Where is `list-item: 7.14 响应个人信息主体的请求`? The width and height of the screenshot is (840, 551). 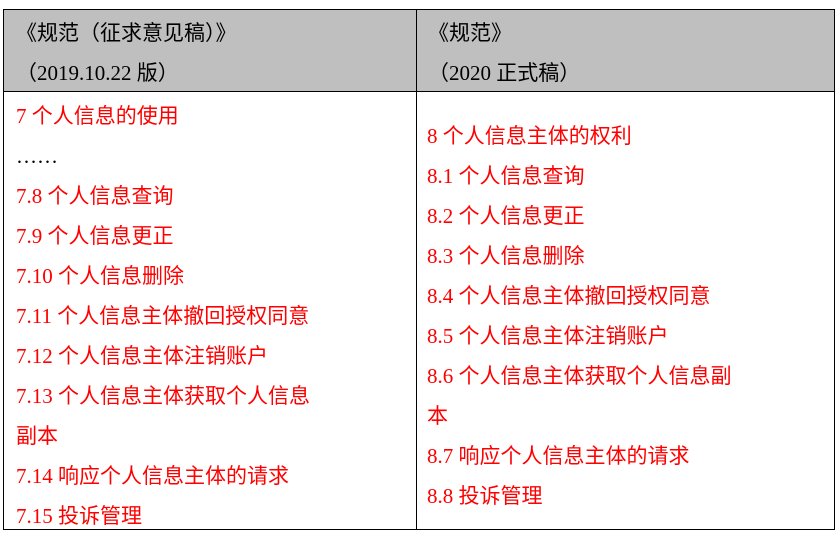
list-item: 7.14 响应个人信息主体的请求 is located at coordinates (152, 476).